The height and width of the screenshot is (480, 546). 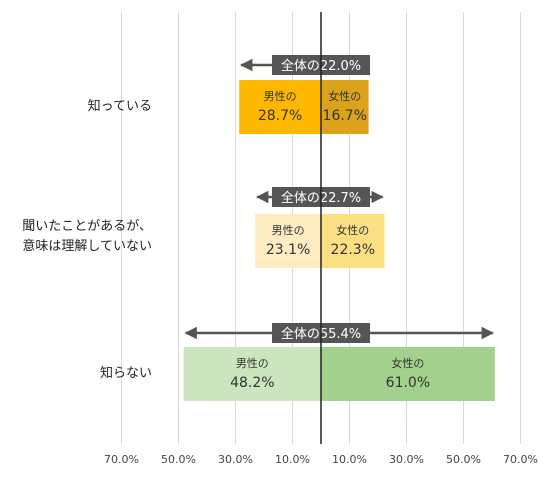 I want to click on category-label-line: 知らない, so click(x=125, y=373).